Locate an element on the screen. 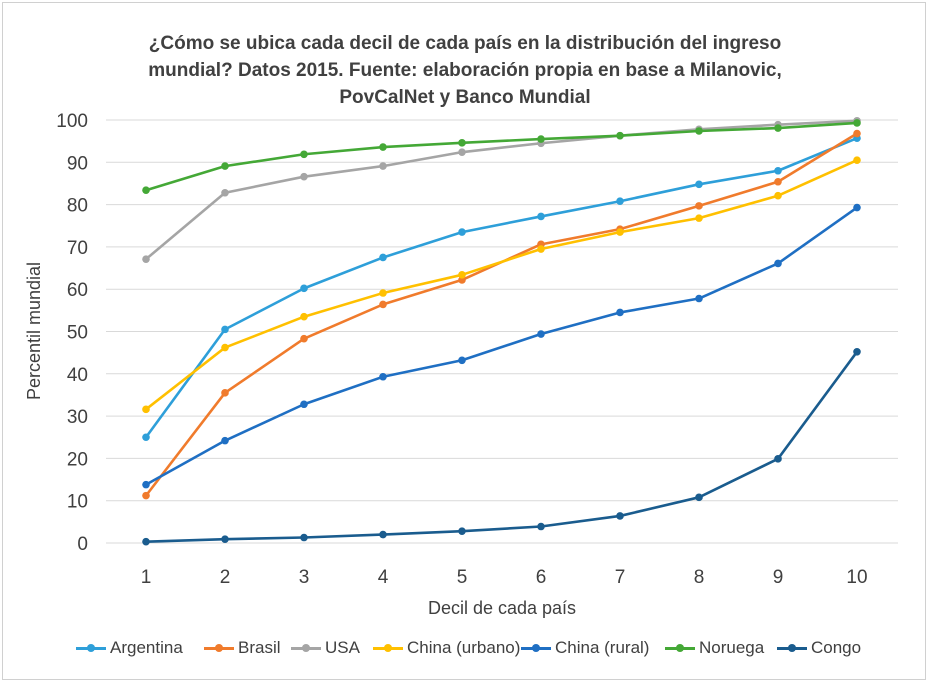 This screenshot has width=930, height=684. x-tick-label: 1 is located at coordinates (146, 577).